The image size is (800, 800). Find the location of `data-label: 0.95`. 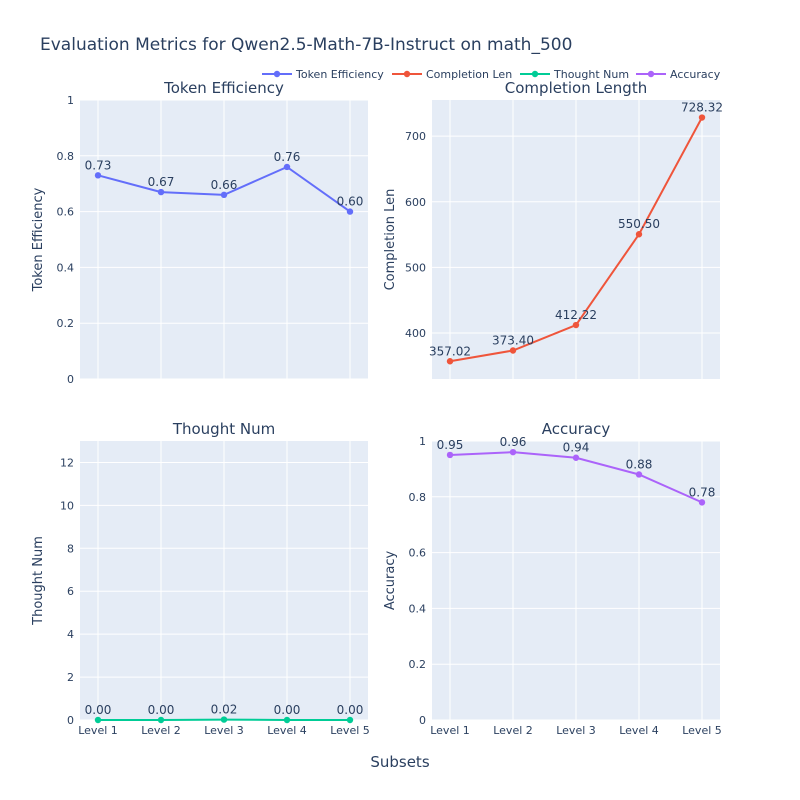

data-label: 0.95 is located at coordinates (450, 445).